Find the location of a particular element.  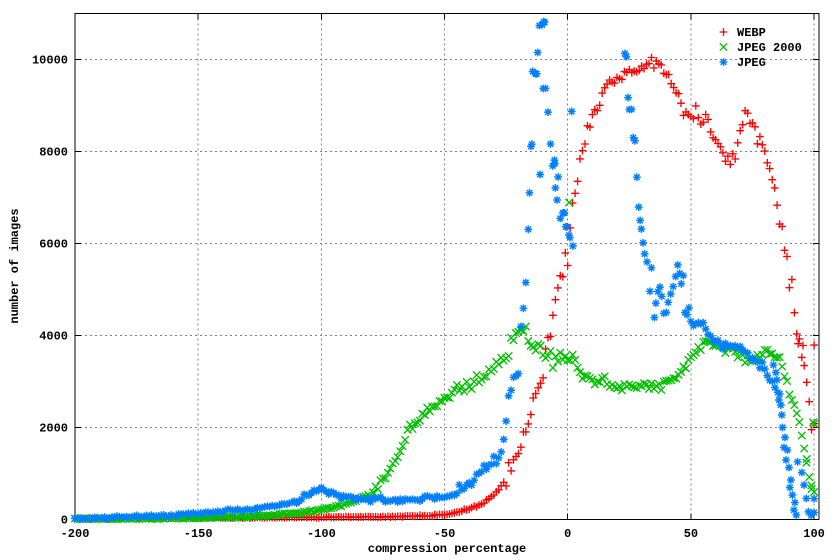

svg-text: 50 is located at coordinates (691, 534).